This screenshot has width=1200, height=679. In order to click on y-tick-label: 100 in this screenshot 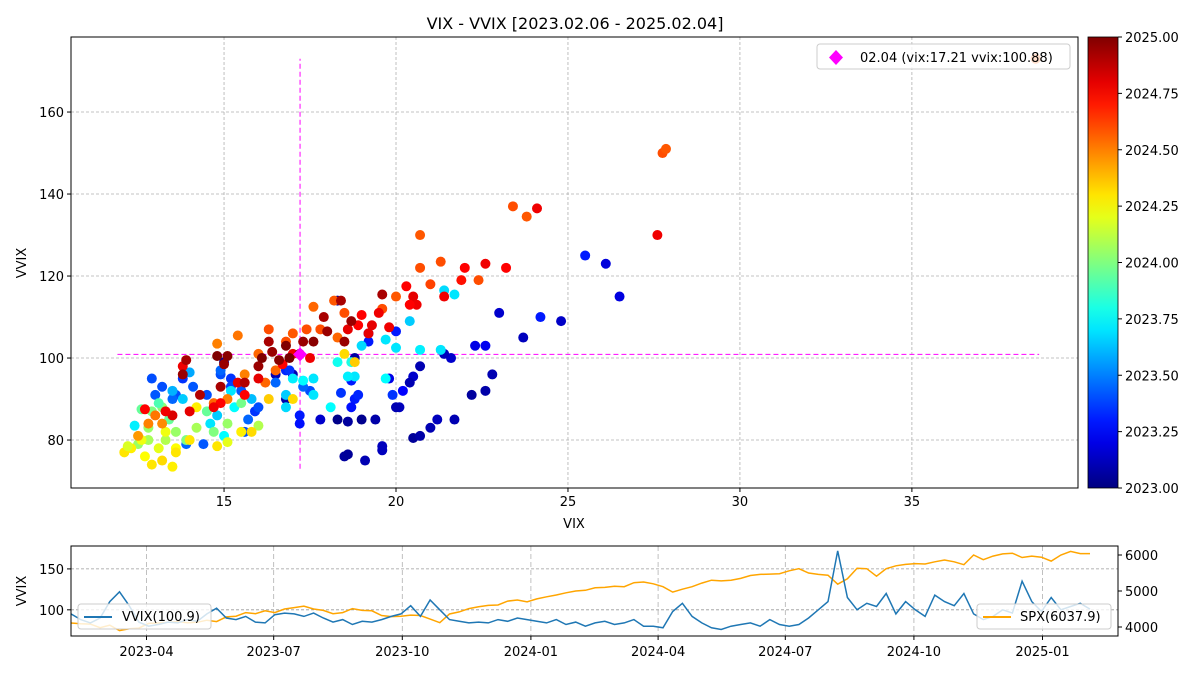, I will do `click(51, 359)`.